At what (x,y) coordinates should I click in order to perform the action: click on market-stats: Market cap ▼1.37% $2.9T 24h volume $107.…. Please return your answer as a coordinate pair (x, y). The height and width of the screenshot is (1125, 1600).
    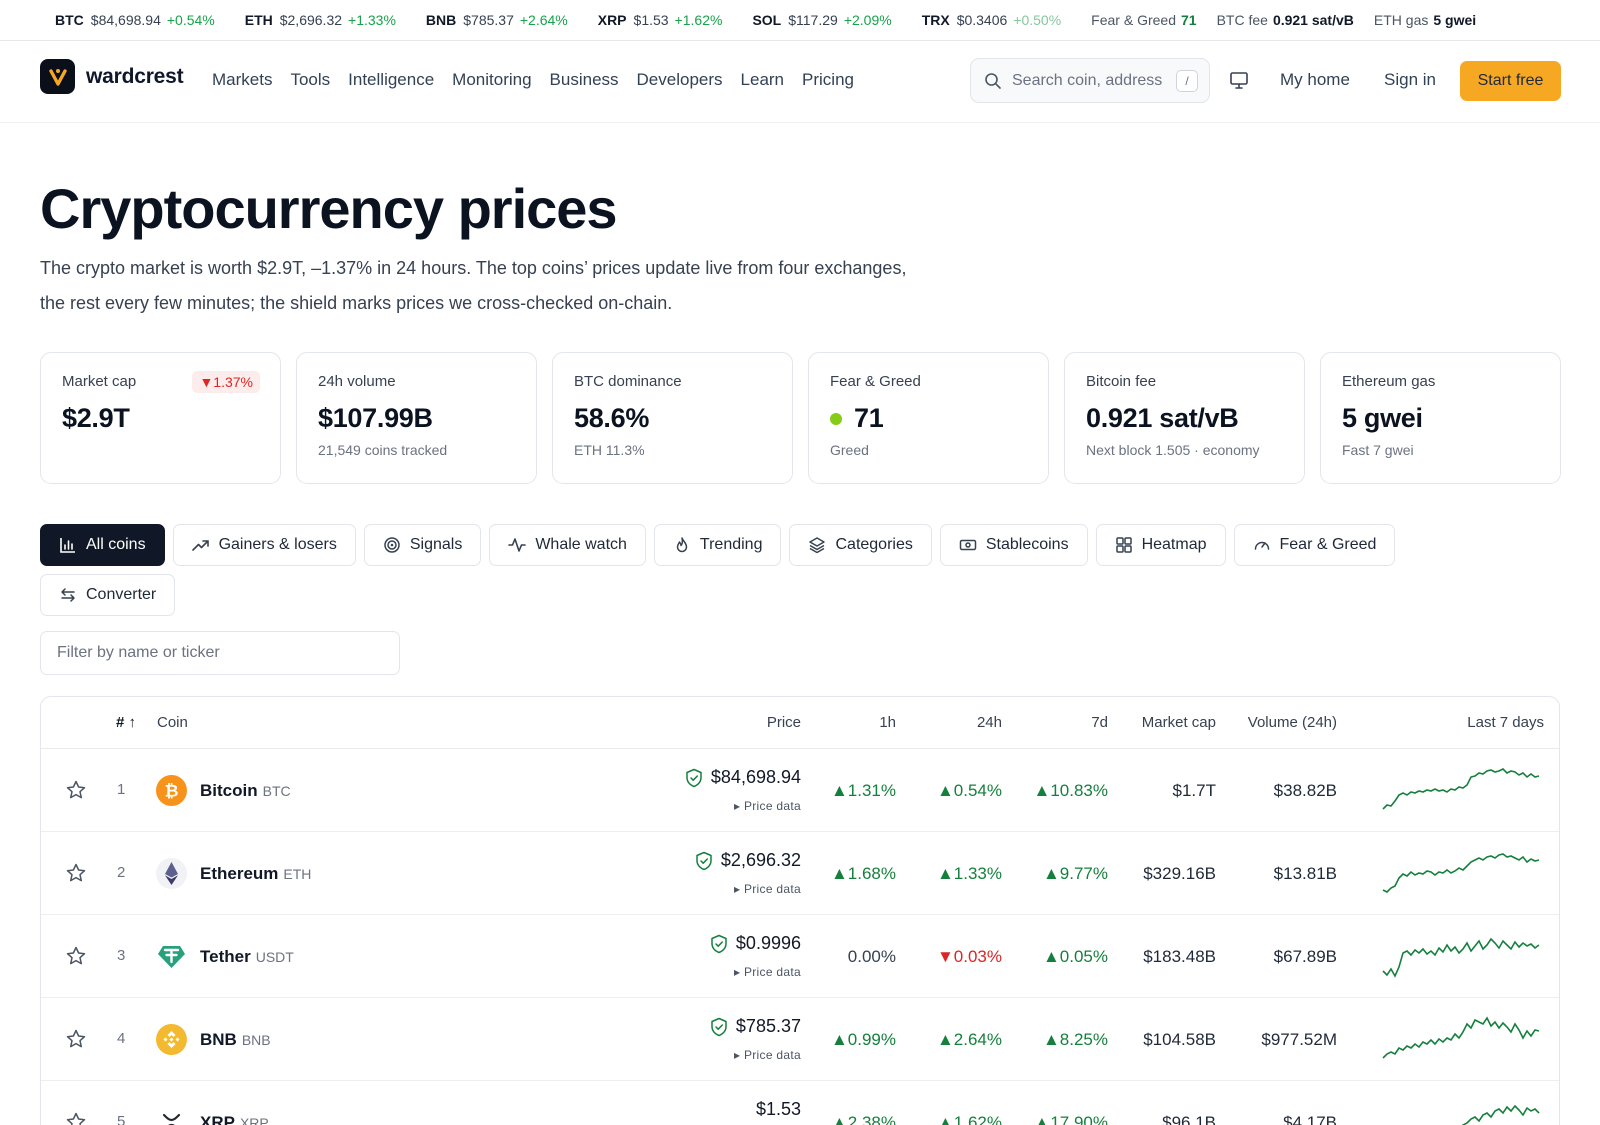
    Looking at the image, I should click on (800, 418).